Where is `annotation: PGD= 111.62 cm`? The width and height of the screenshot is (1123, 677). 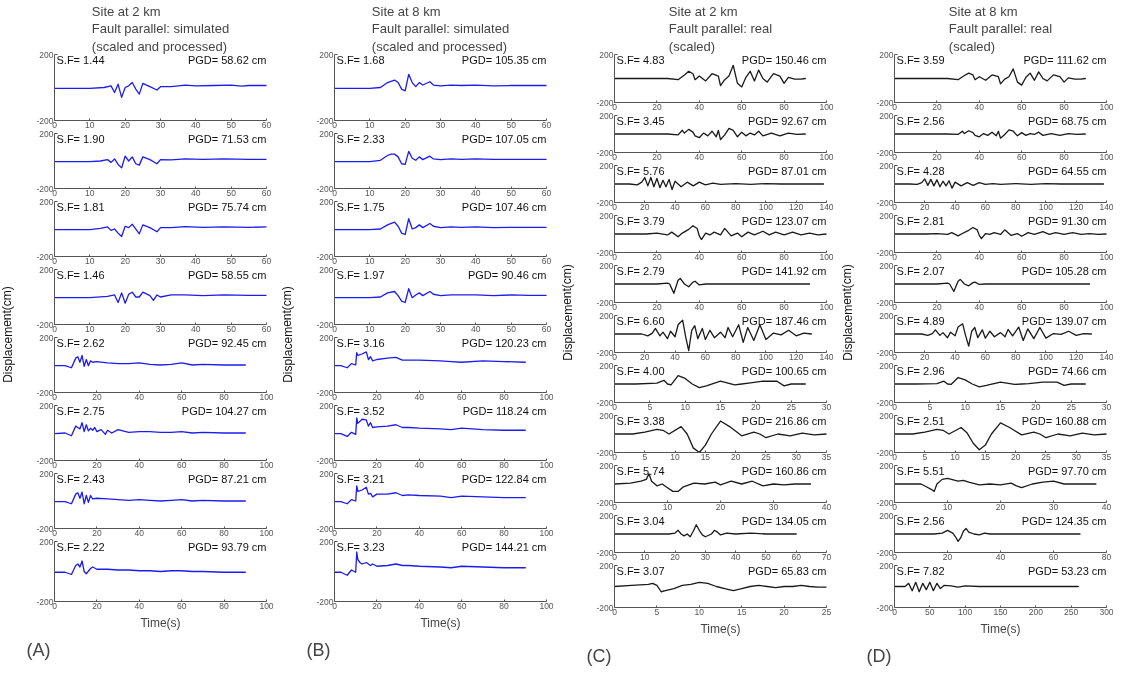
annotation: PGD= 111.62 cm is located at coordinates (1065, 59).